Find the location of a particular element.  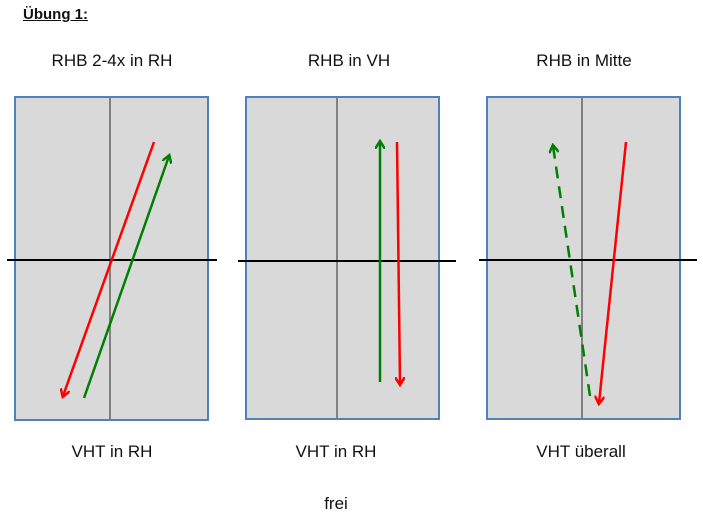

panel-2-red-arrow is located at coordinates (398, 262).